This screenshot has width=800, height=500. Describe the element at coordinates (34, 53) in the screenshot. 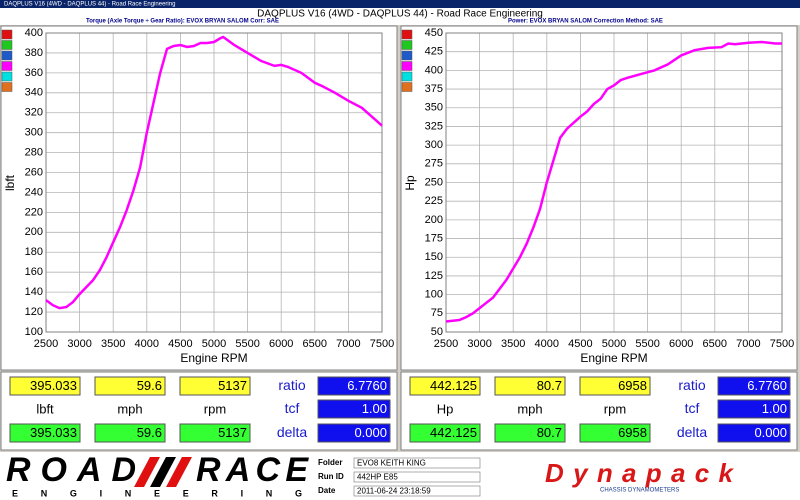

I see `y-tick-label: 380` at that location.